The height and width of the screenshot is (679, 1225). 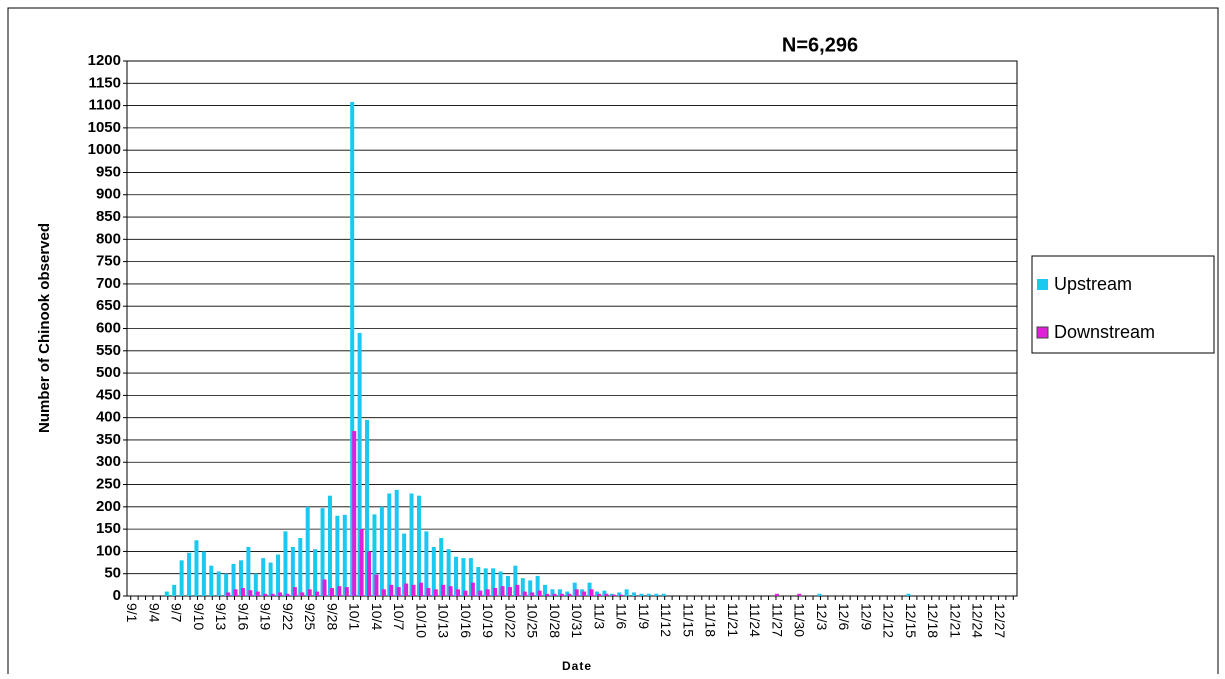 What do you see at coordinates (777, 620) in the screenshot?
I see `x-tick-label: 11/27` at bounding box center [777, 620].